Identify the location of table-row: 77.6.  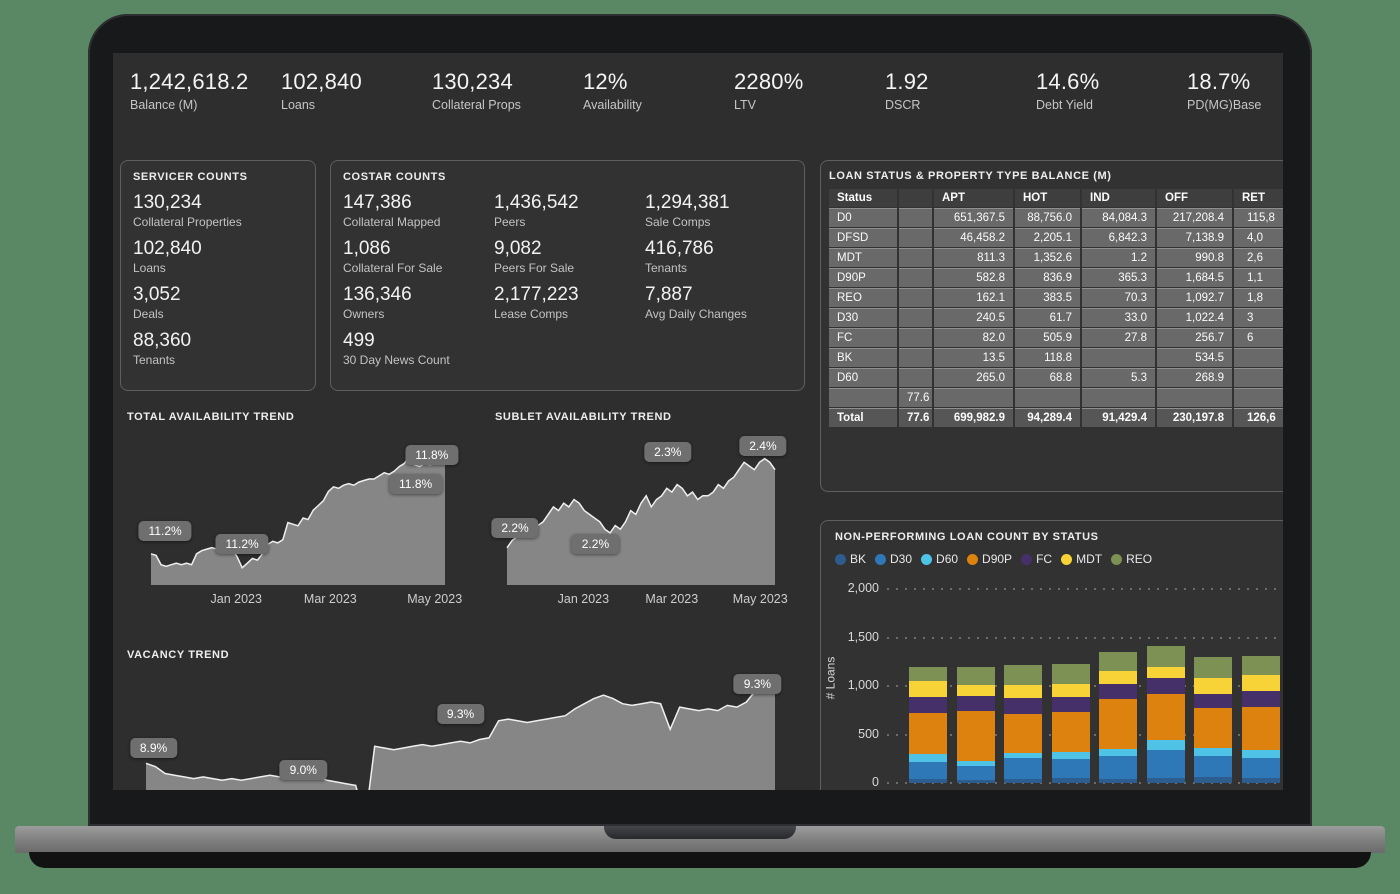
(1056, 398).